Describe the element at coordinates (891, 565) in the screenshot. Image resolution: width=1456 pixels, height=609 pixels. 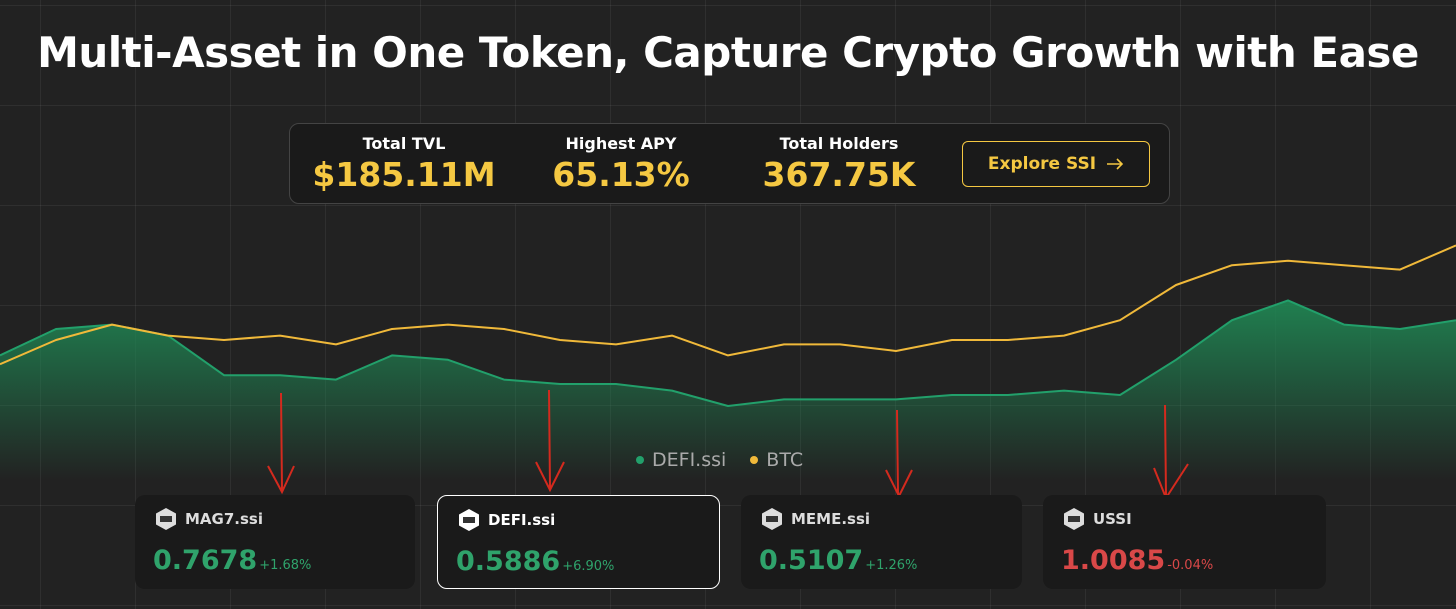
I see `price-change: +1.26%` at that location.